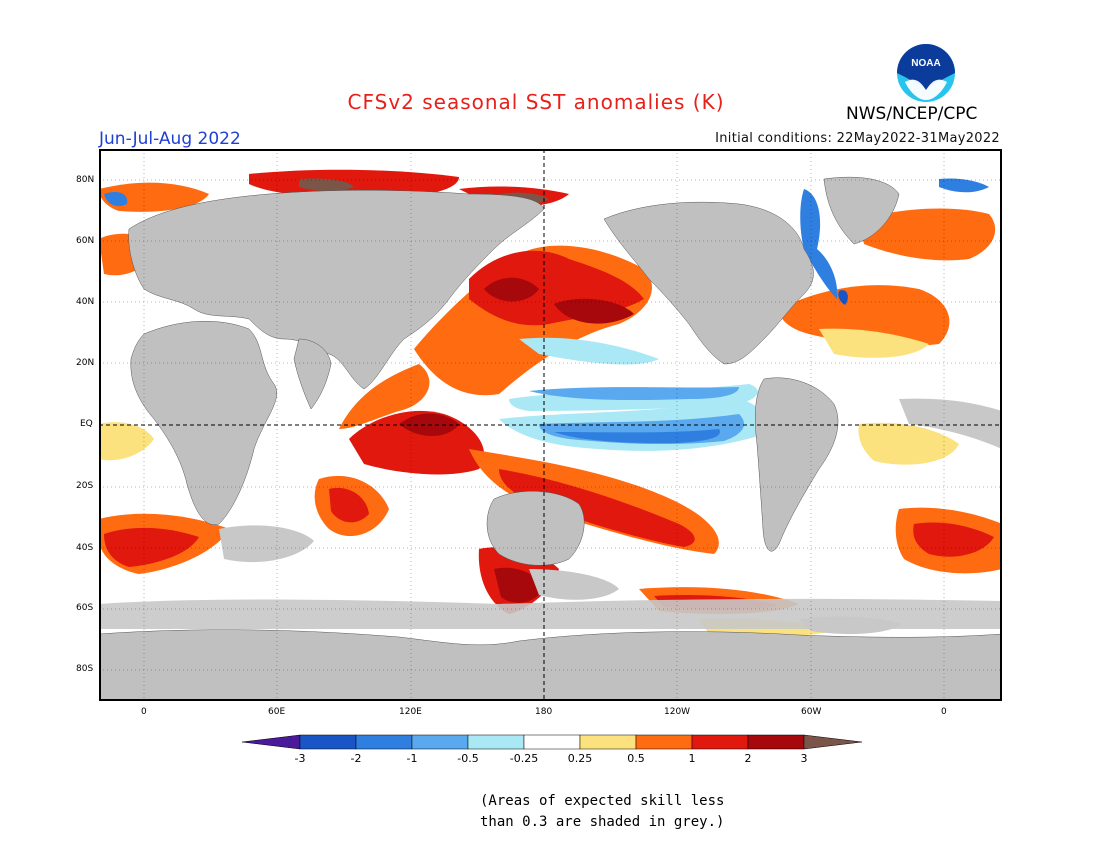  I want to click on noaa-logo: NOAA, so click(926, 73).